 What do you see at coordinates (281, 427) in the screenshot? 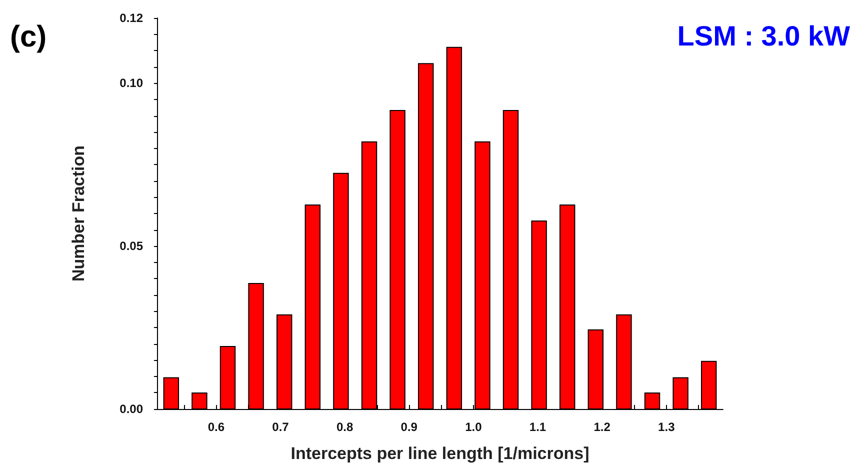
I see `x-tick-label: 0.7` at bounding box center [281, 427].